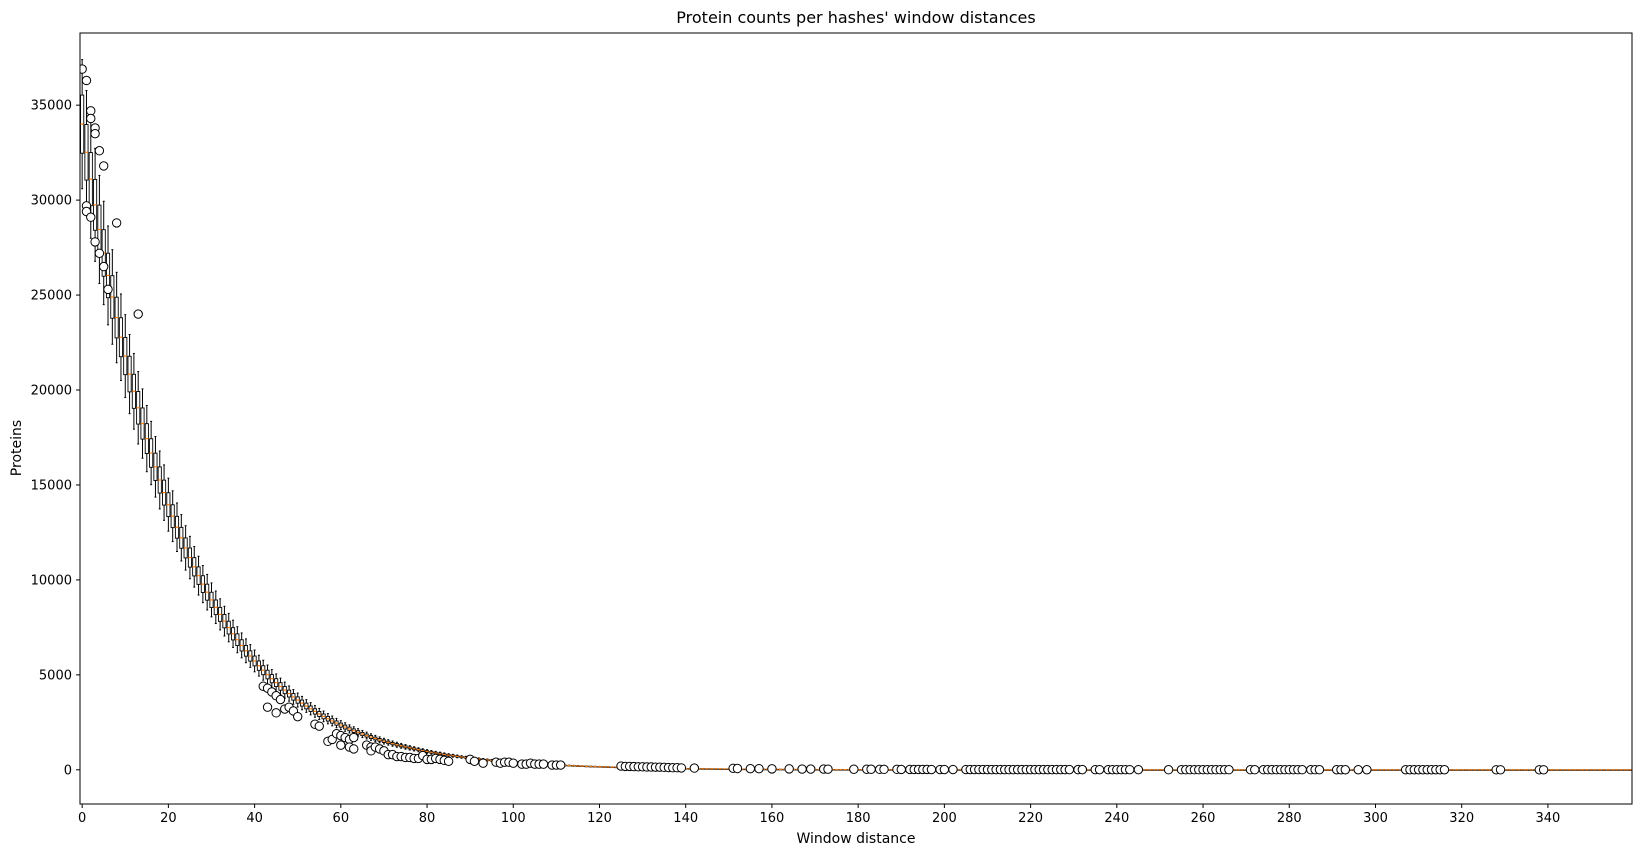  I want to click on y-tick-label: 15000, so click(51, 485).